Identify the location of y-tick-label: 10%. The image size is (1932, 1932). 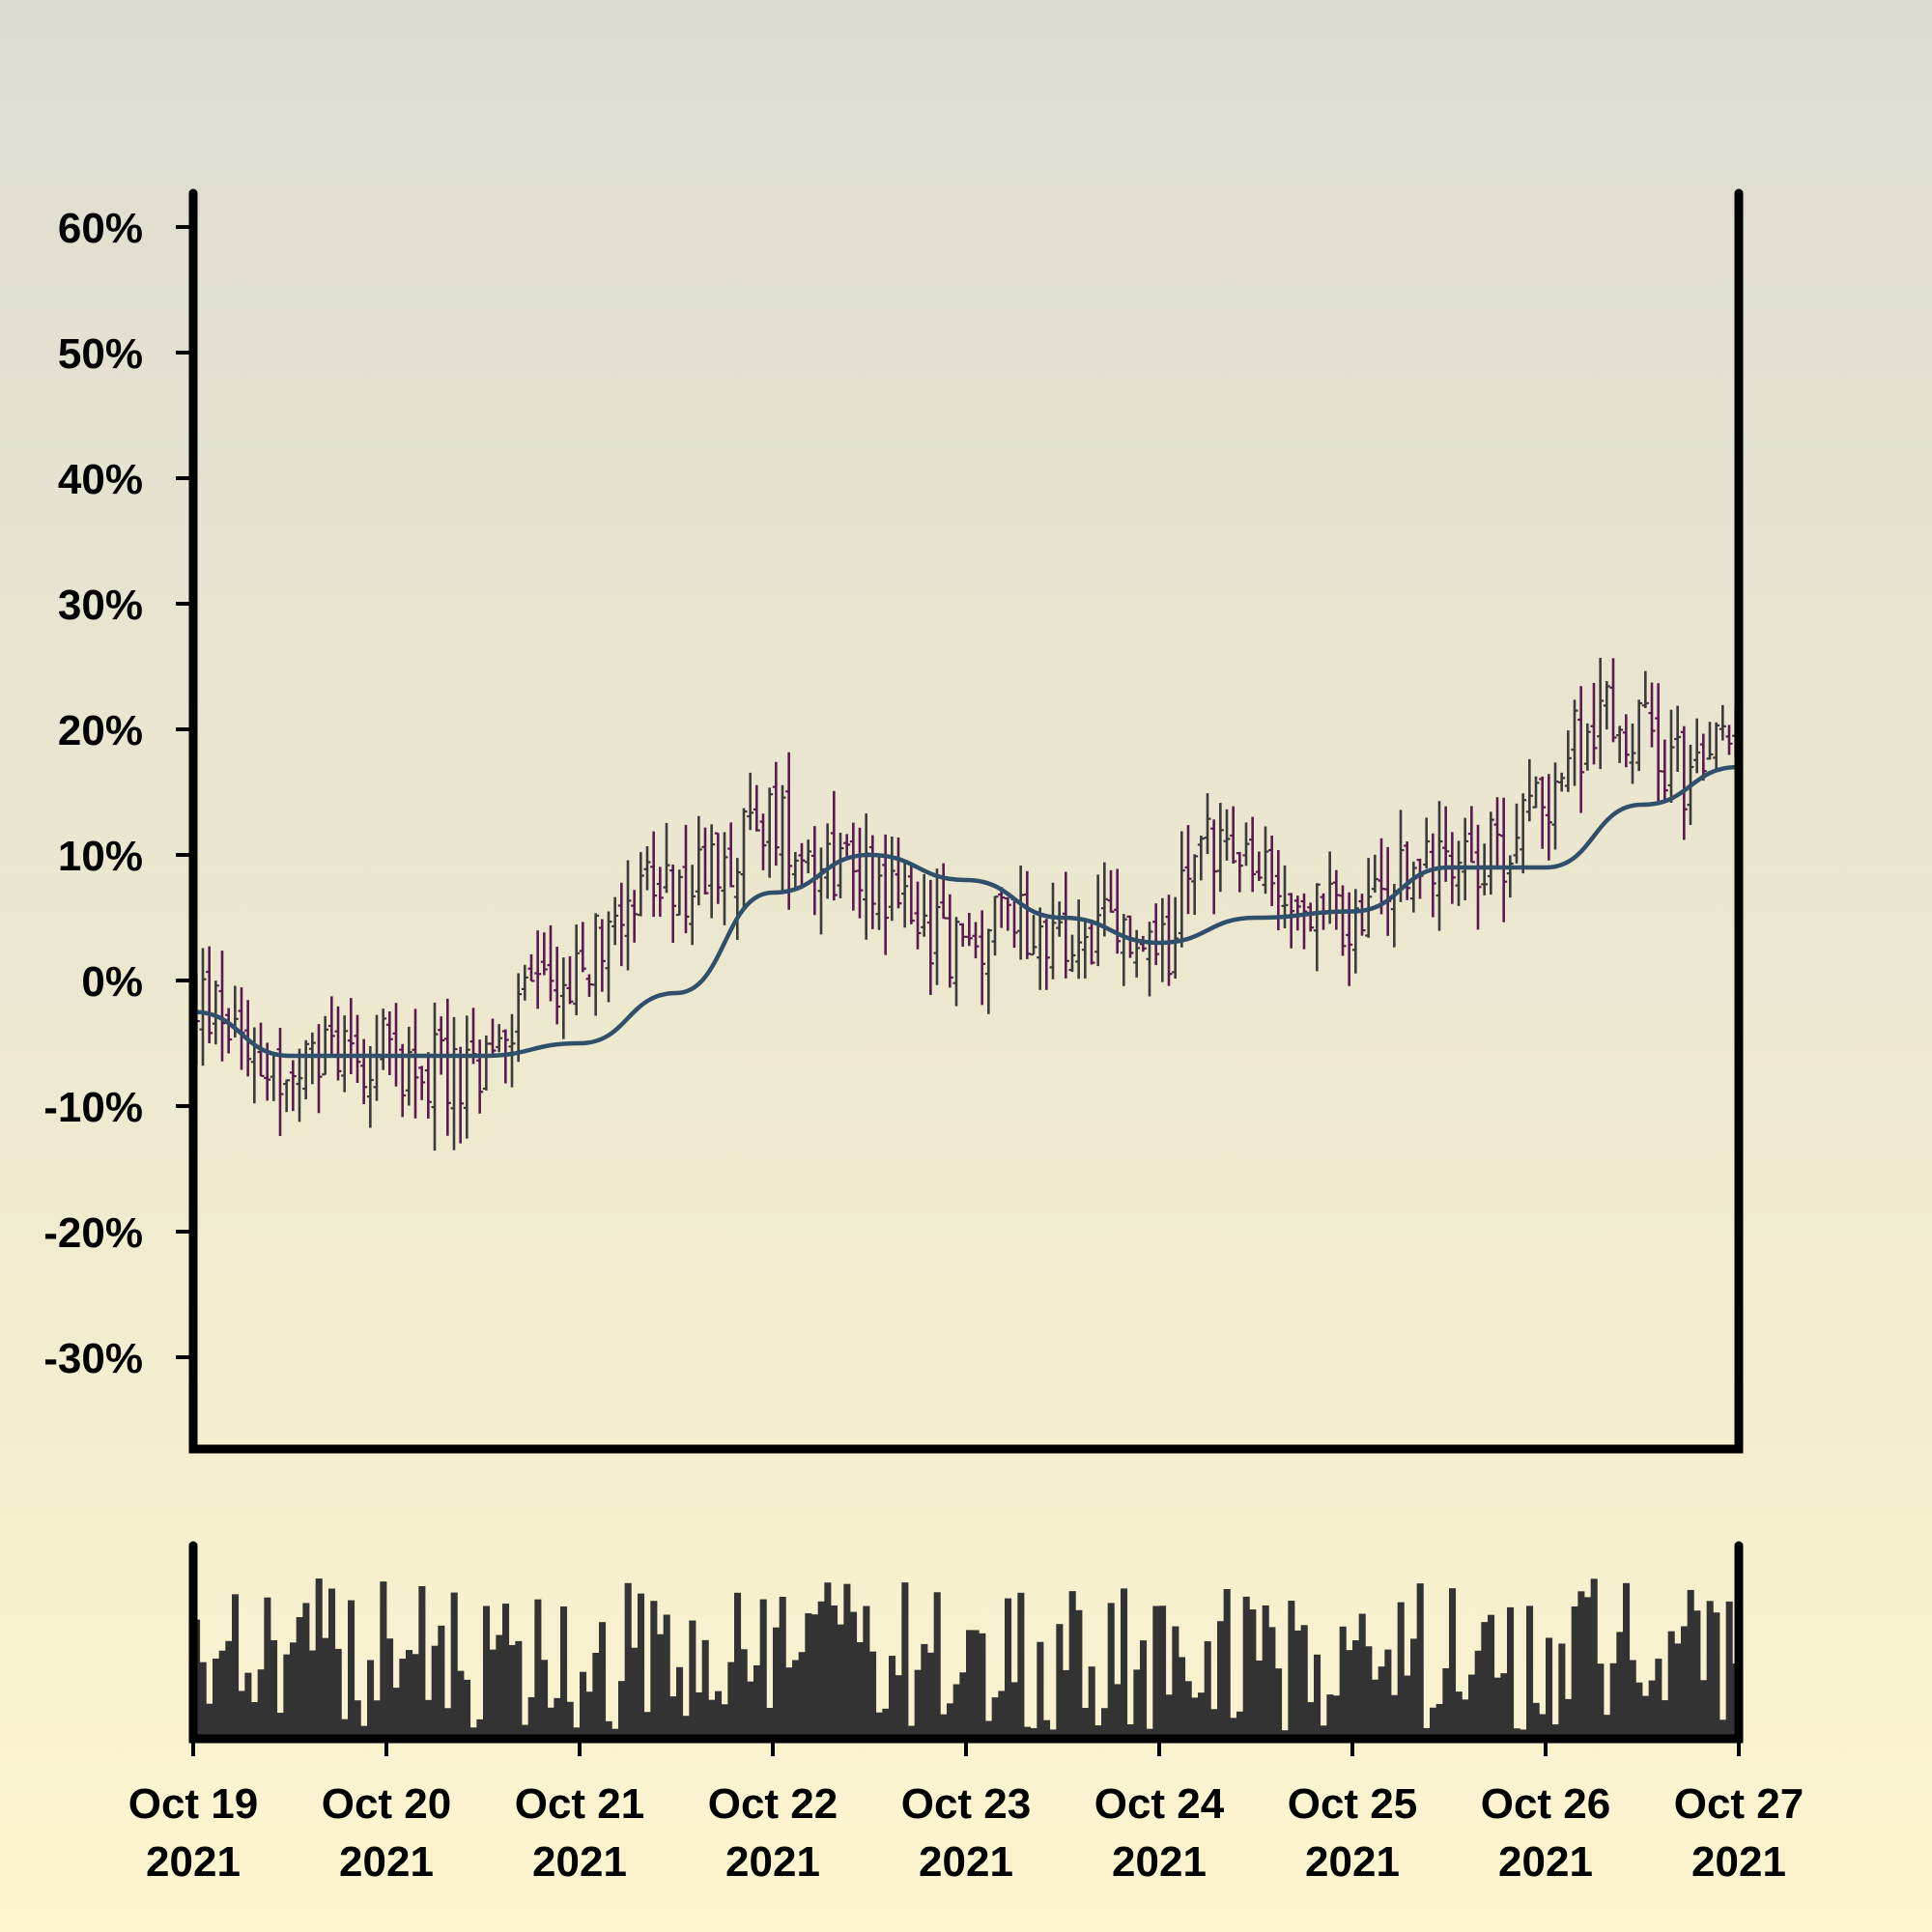
(100, 856).